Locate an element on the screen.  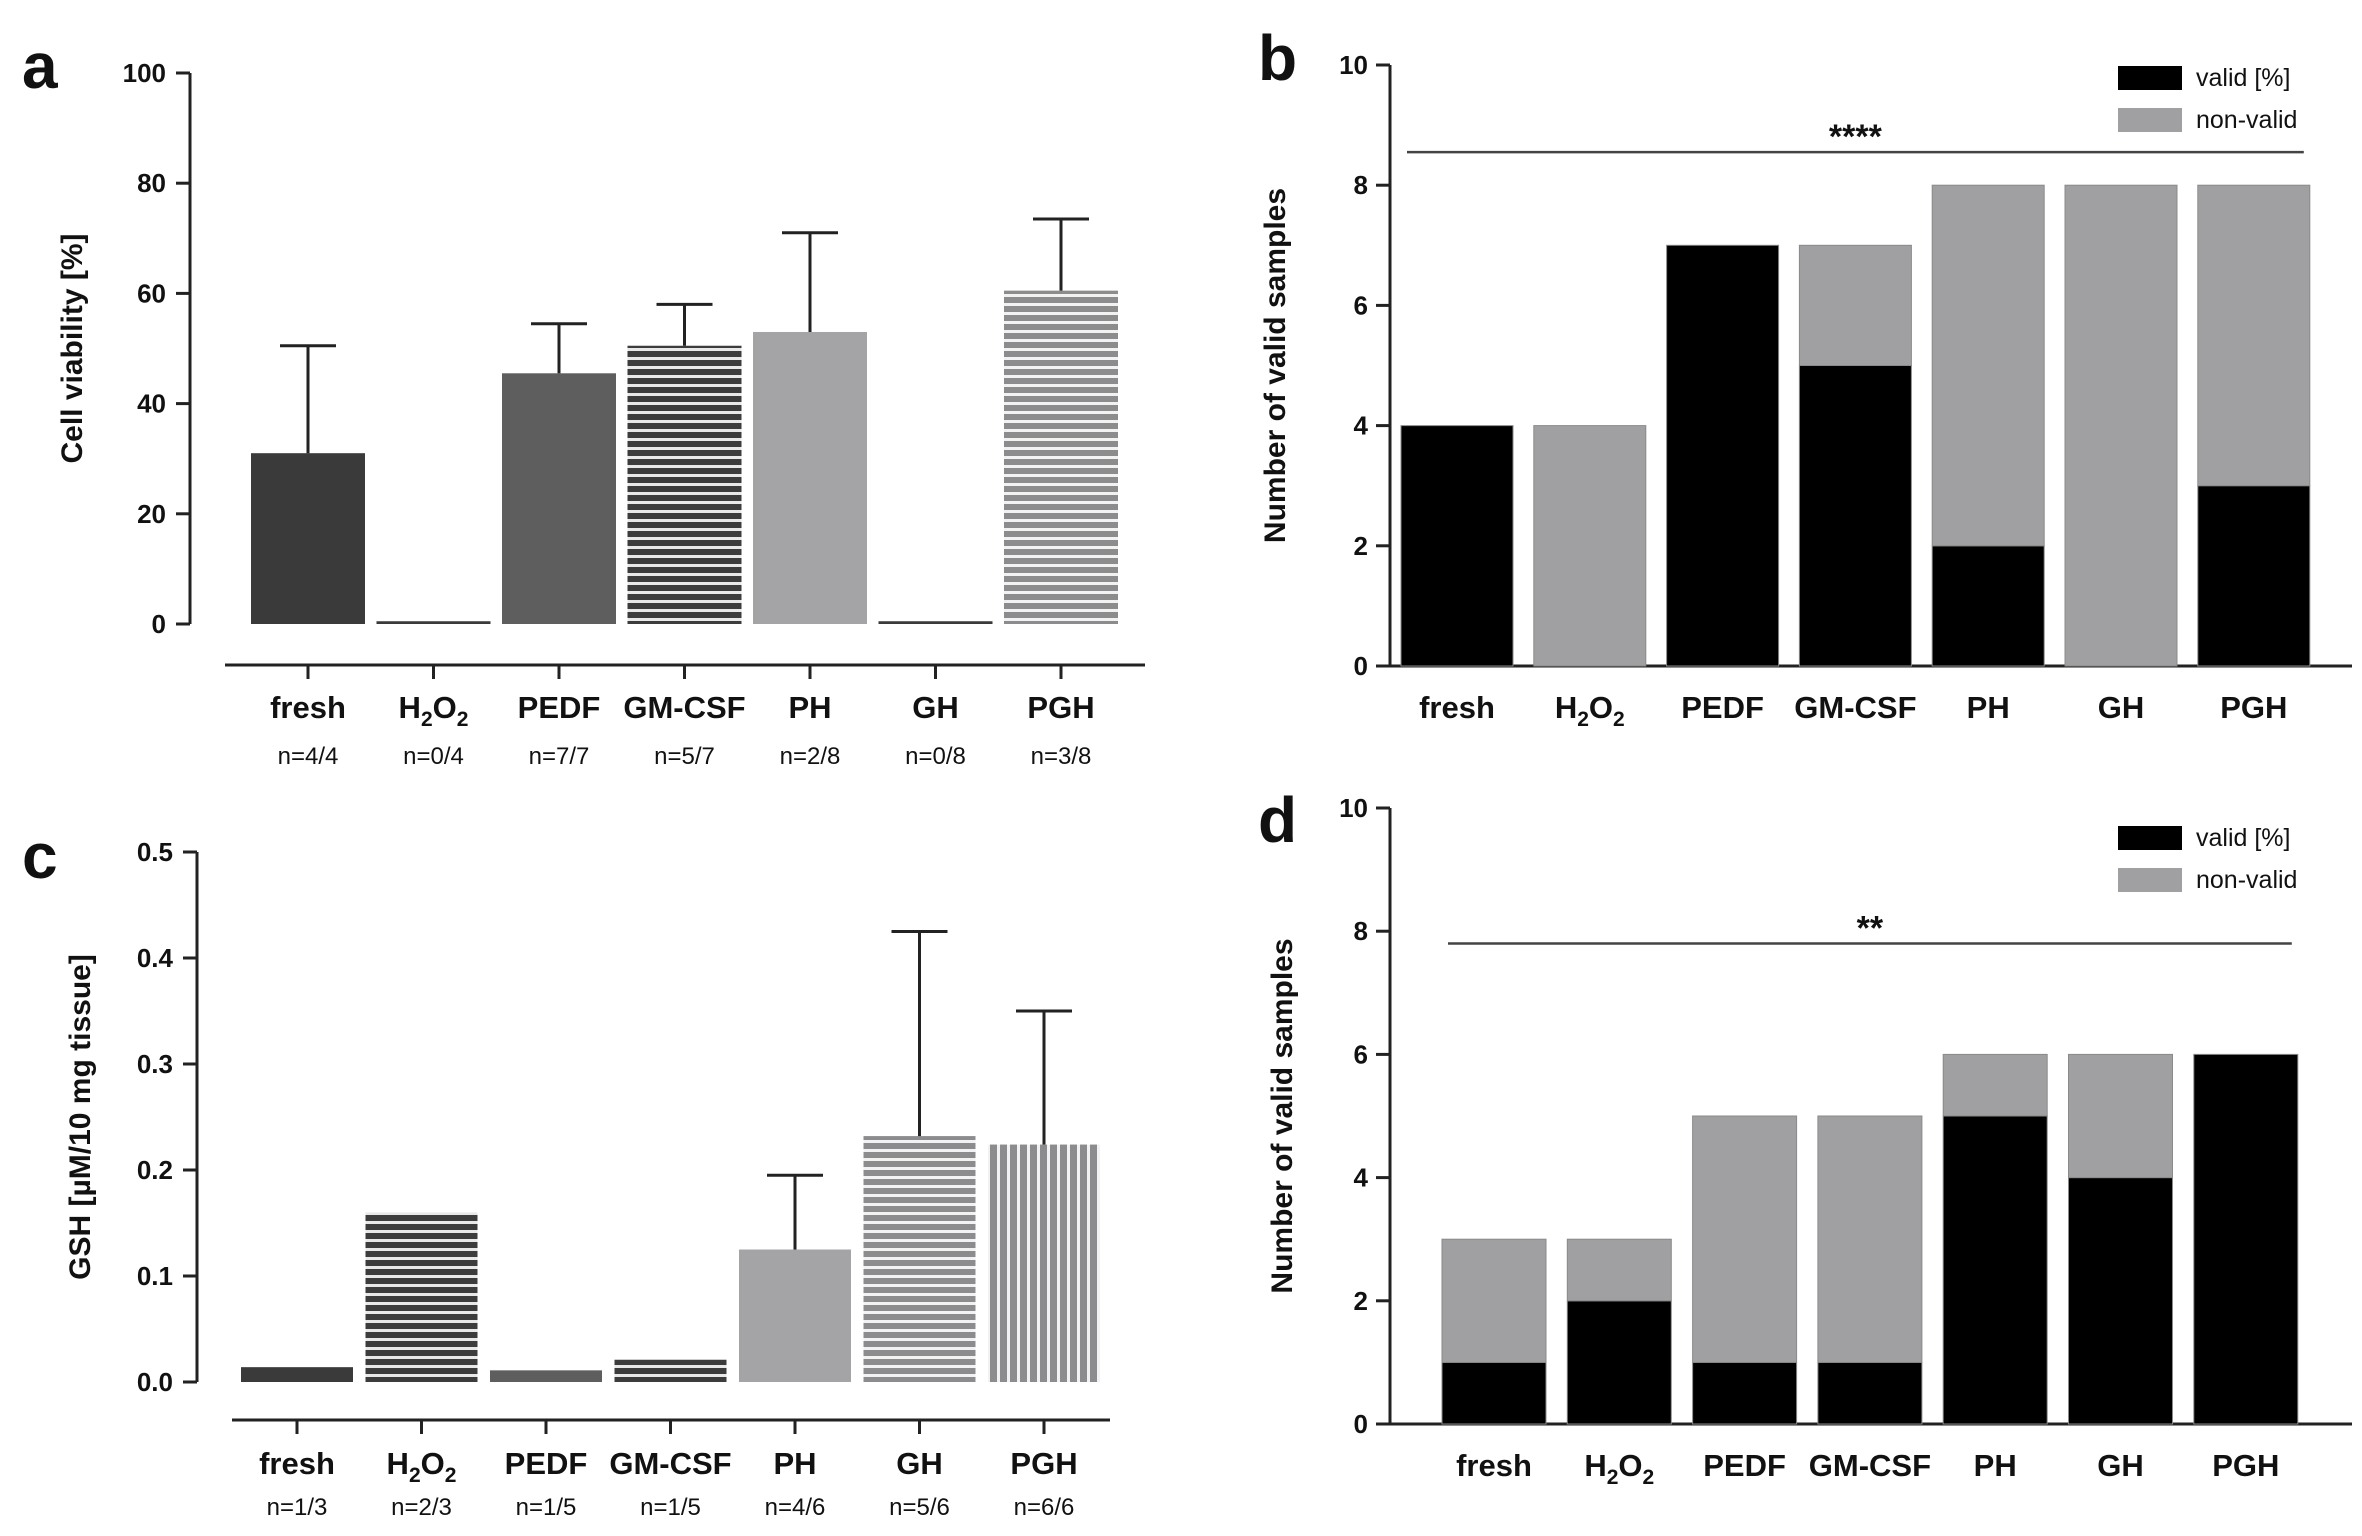
legend-swatch-valid is located at coordinates (2150, 838).